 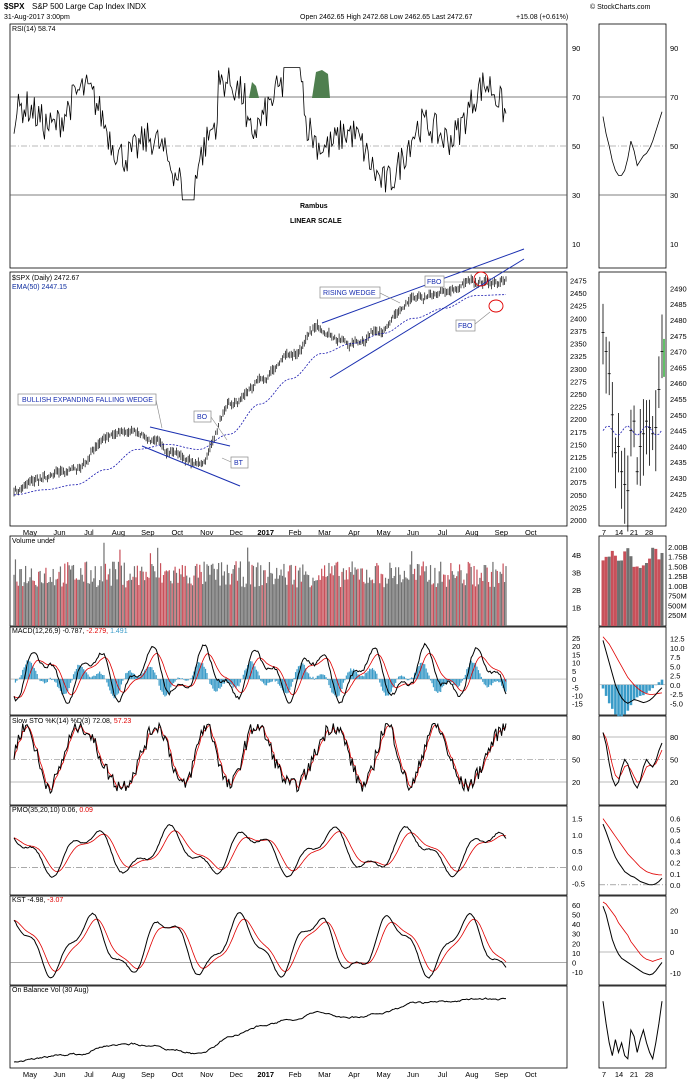 What do you see at coordinates (678, 576) in the screenshot?
I see `zoom-volume-ytick: 1.25B` at bounding box center [678, 576].